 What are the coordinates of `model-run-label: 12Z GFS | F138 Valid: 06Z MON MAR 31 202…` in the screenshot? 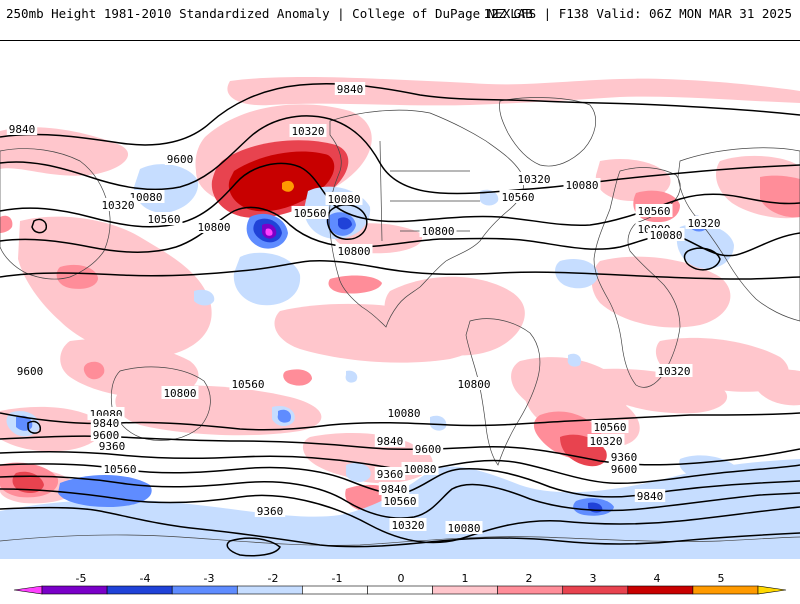 It's located at (637, 13).